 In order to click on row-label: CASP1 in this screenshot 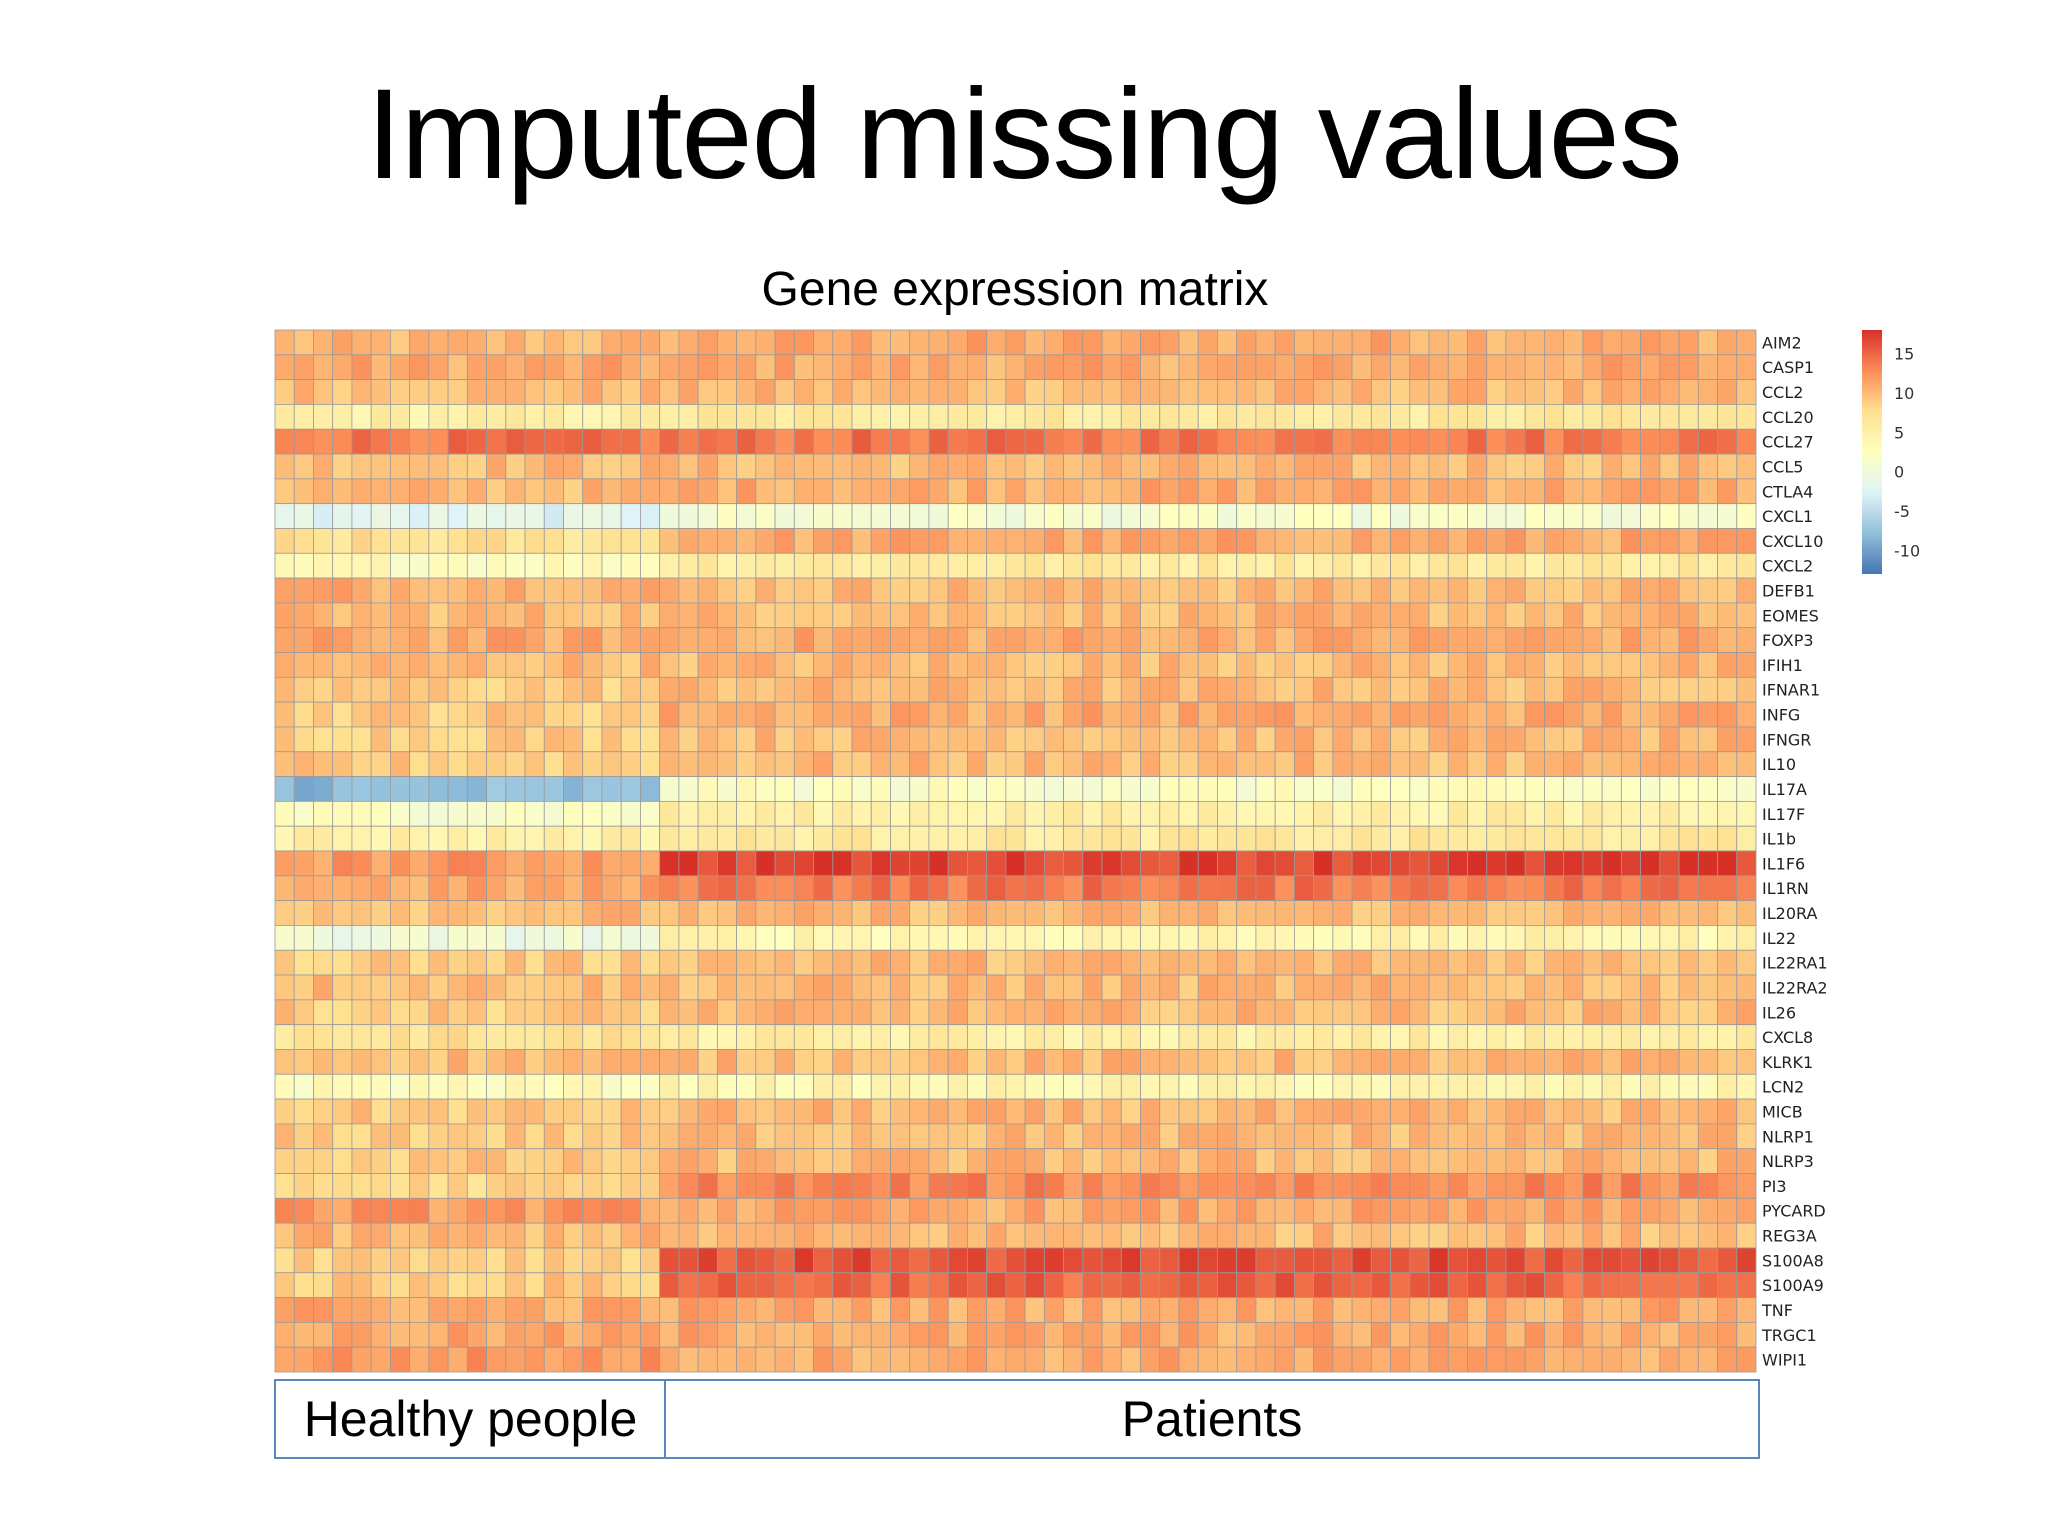, I will do `click(1788, 367)`.